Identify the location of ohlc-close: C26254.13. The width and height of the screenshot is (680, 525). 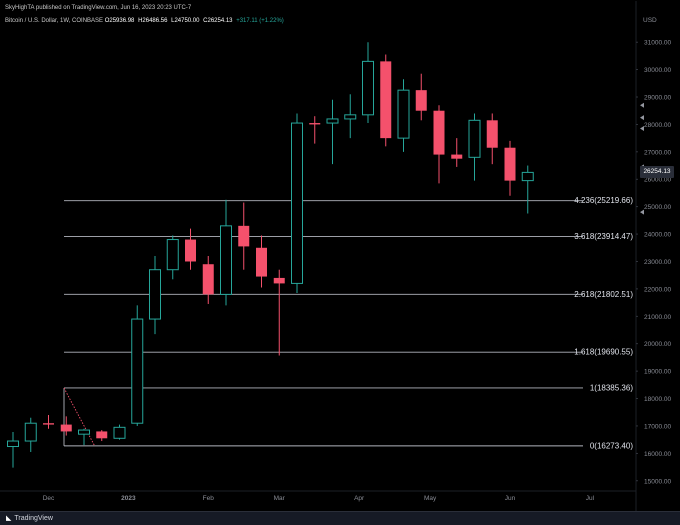
(218, 21).